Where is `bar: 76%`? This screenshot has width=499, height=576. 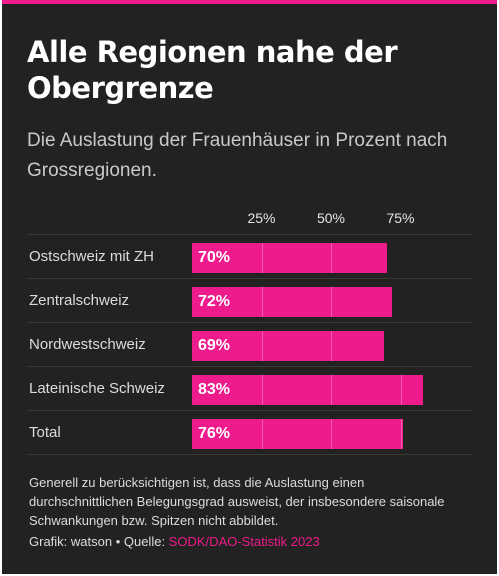
bar: 76% is located at coordinates (298, 434).